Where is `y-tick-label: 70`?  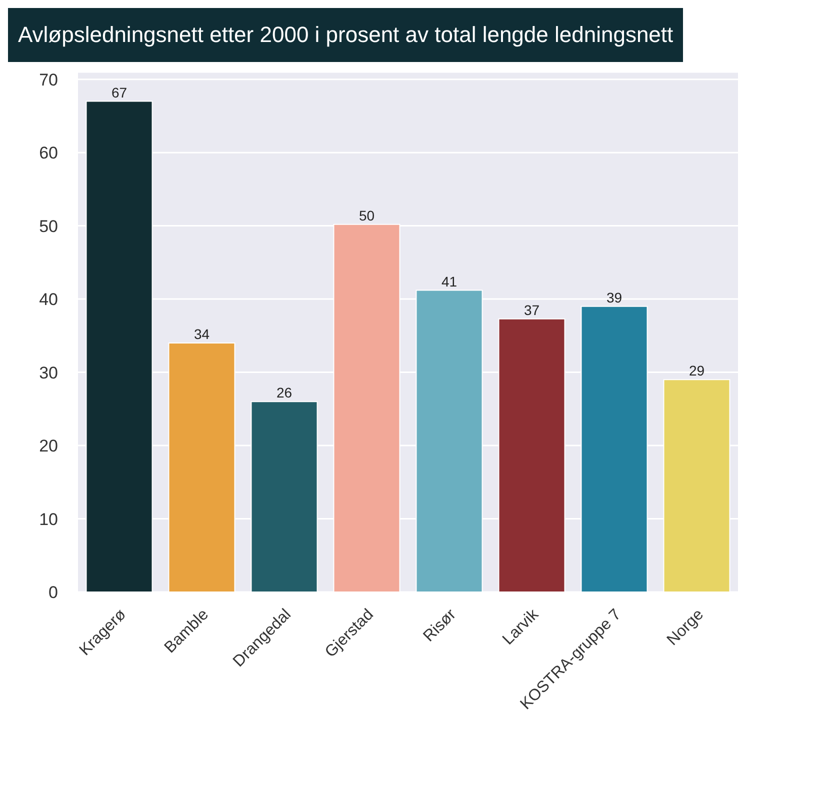
y-tick-label: 70 is located at coordinates (48, 80).